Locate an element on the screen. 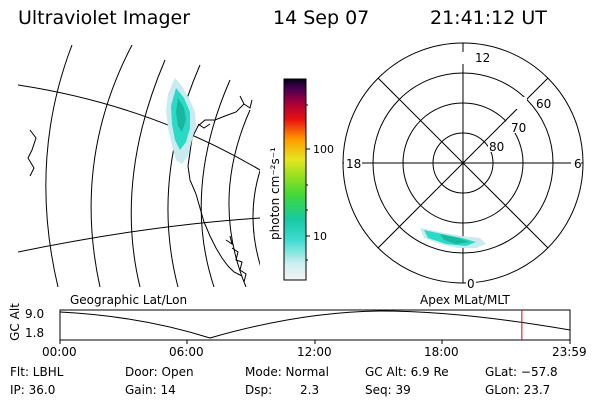  glat-info: GLat: −57.8 is located at coordinates (521, 372).